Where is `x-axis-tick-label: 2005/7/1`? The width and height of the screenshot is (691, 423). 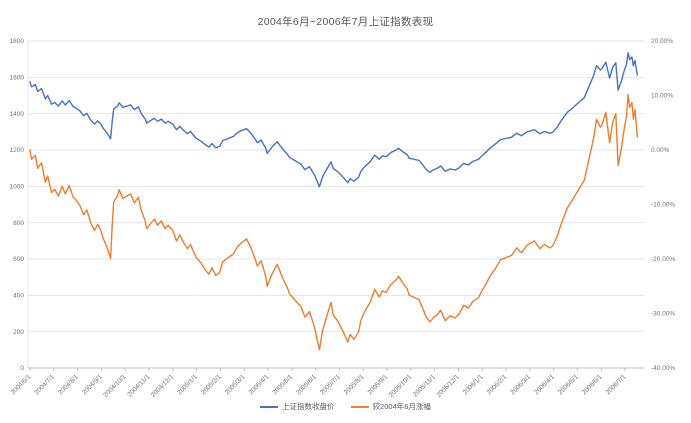
x-axis-tick-label: 2005/7/1 is located at coordinates (330, 384).